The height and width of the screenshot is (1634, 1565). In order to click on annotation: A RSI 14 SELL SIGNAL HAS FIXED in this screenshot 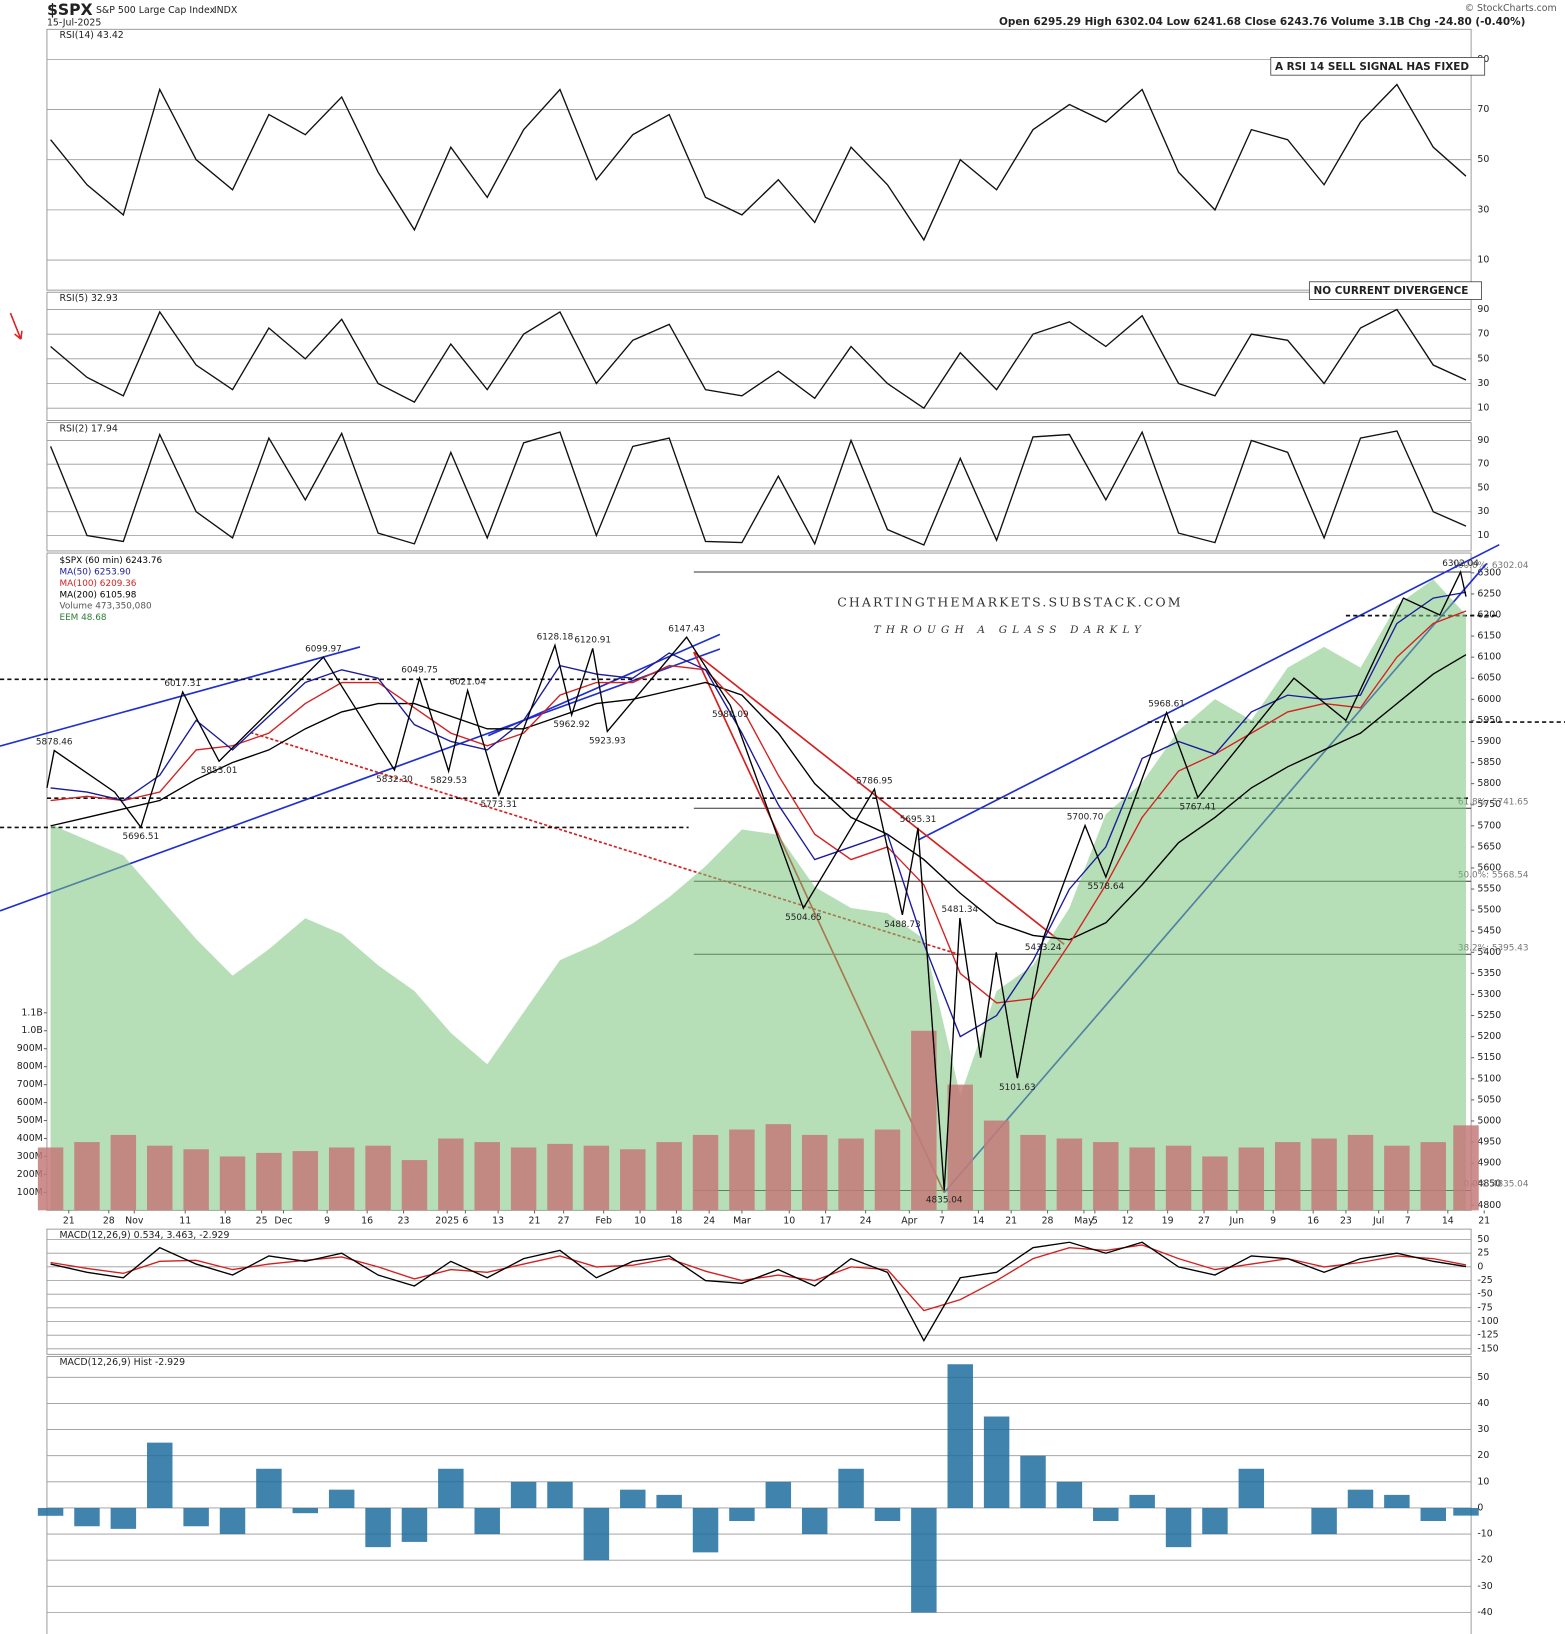, I will do `click(1372, 67)`.